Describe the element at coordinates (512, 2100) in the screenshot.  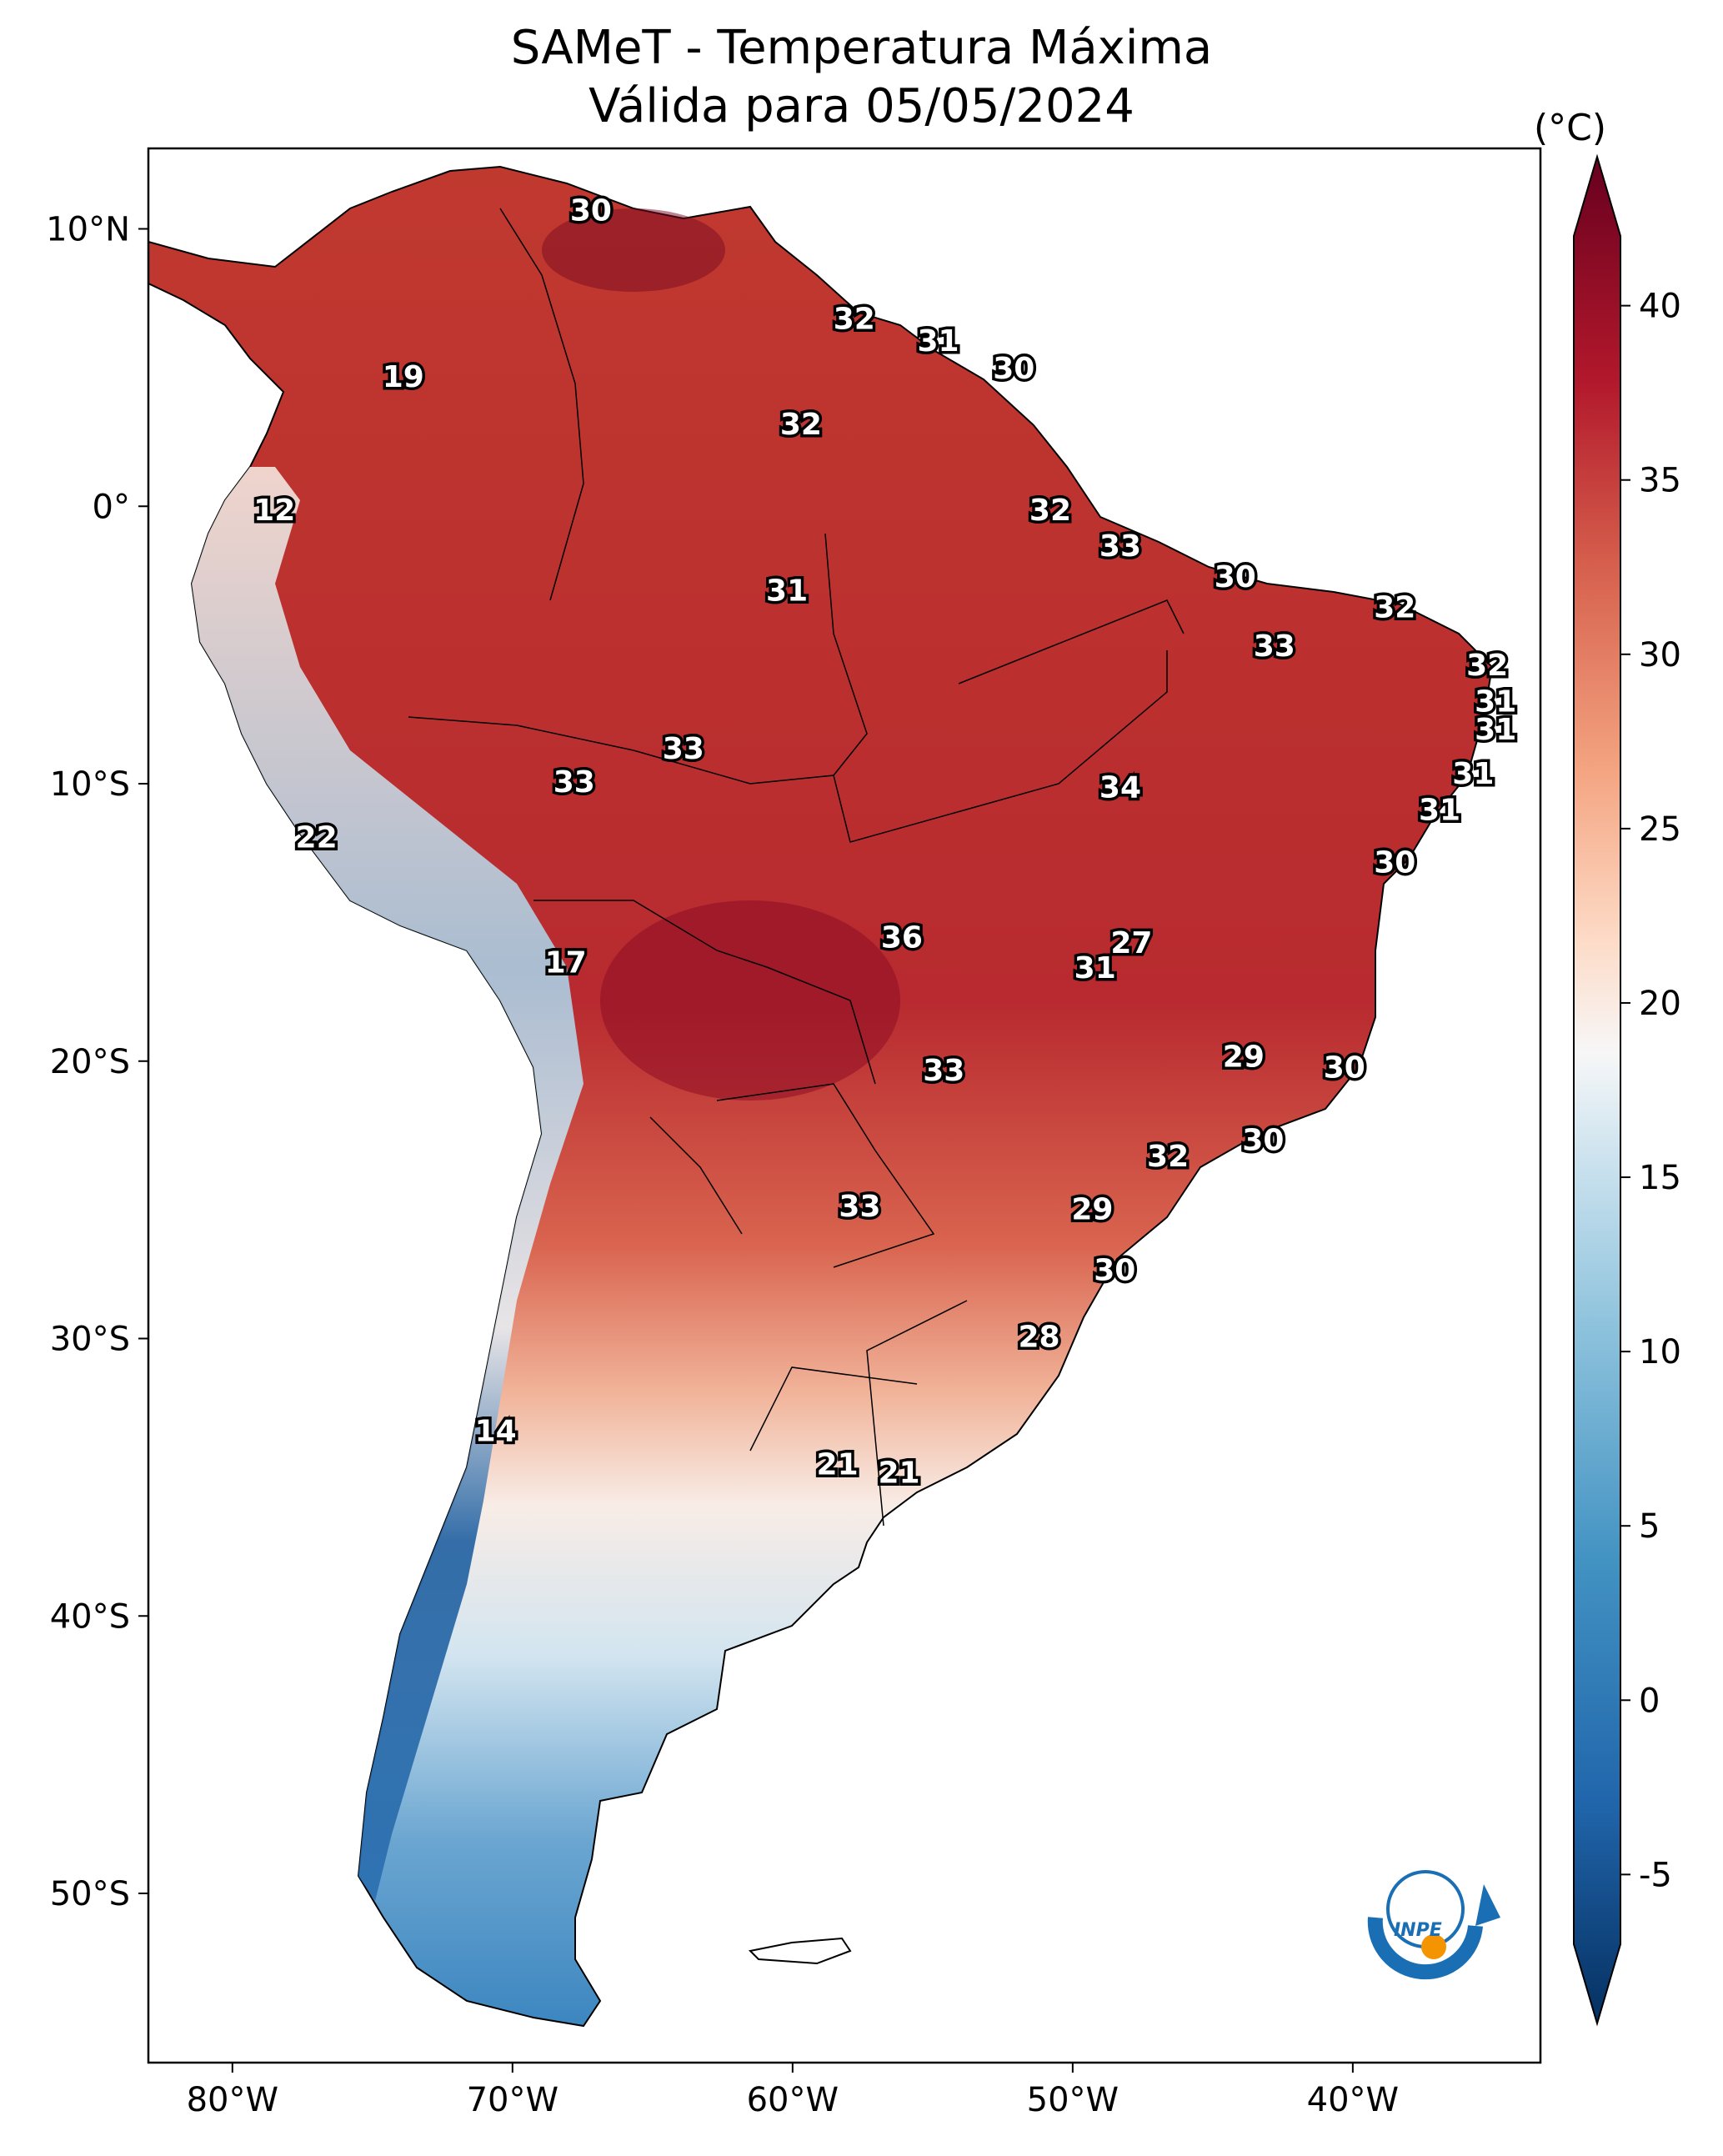
I see `lon-tick-label: 70°W` at that location.